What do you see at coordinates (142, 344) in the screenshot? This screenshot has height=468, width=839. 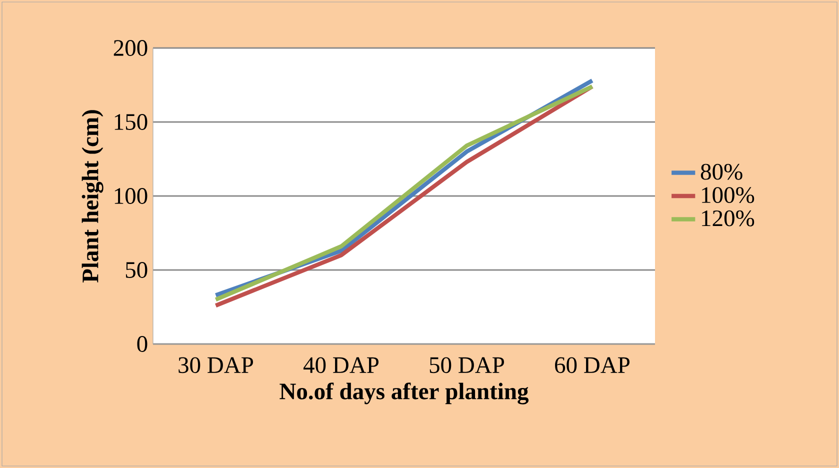 I see `y-tick-label: 0` at bounding box center [142, 344].